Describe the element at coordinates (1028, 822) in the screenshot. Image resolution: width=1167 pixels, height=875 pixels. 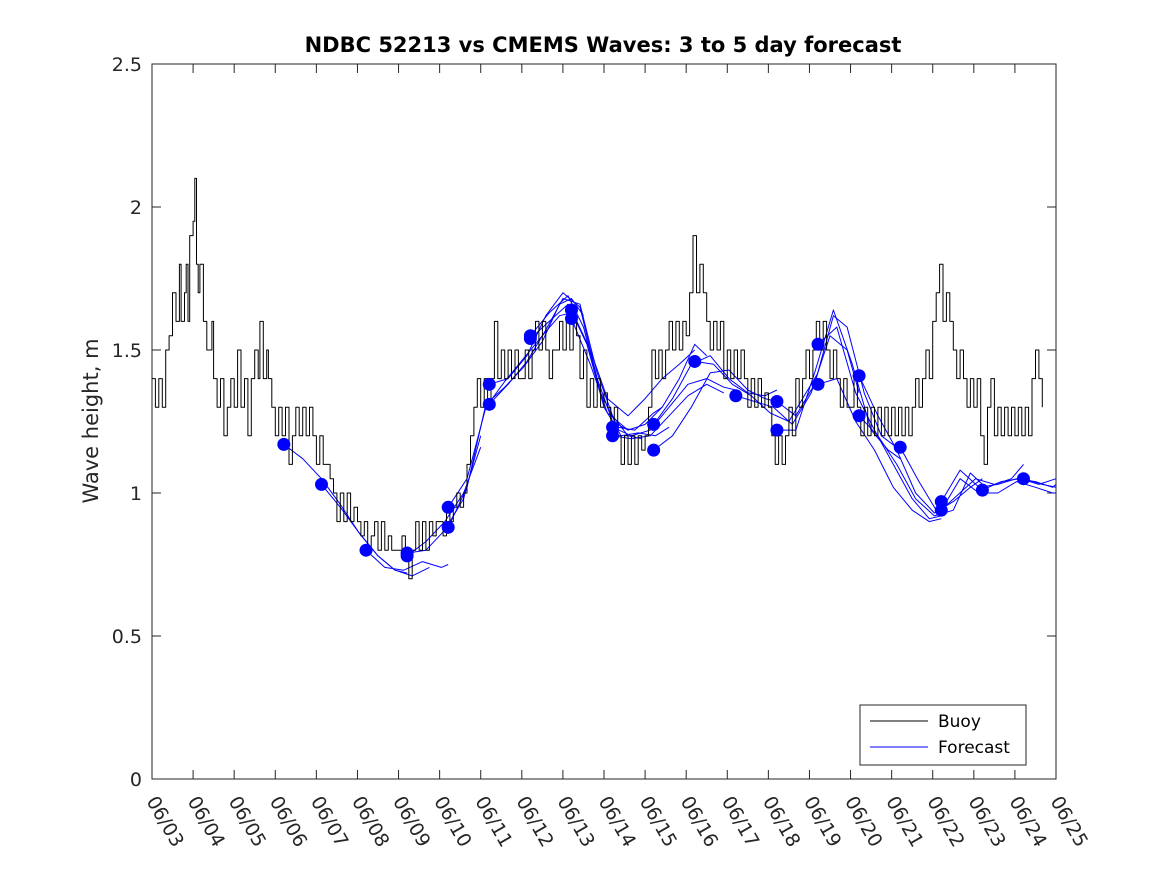
I see `x-tick-label: 06/24` at that location.